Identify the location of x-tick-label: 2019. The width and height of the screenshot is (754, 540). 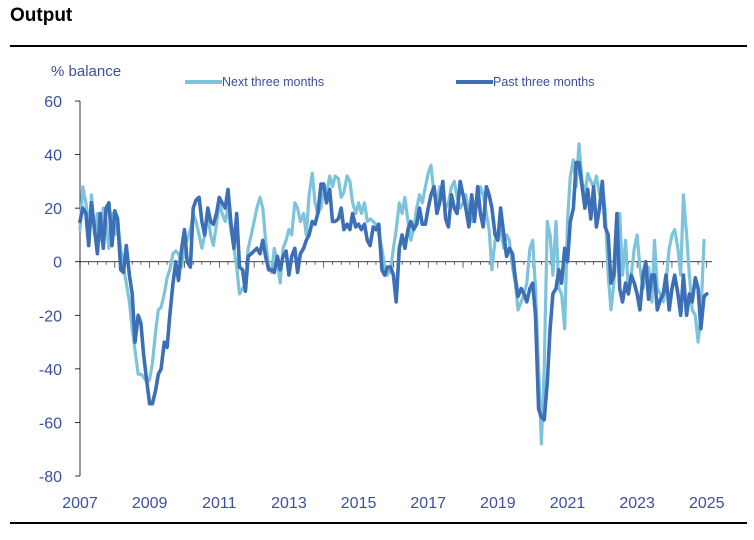
(498, 503).